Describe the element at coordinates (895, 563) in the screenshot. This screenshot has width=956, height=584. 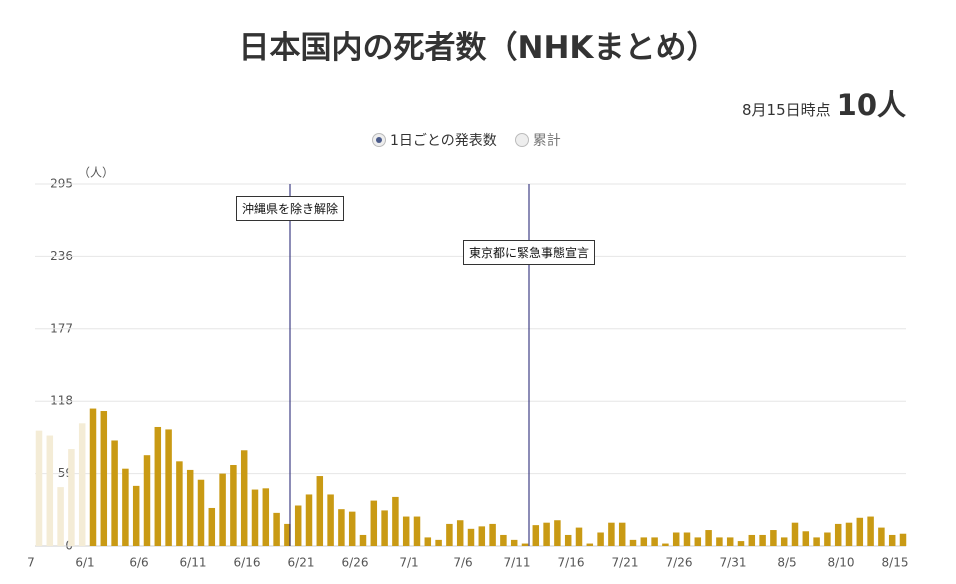
I see `x-tick-label: 8/15` at that location.